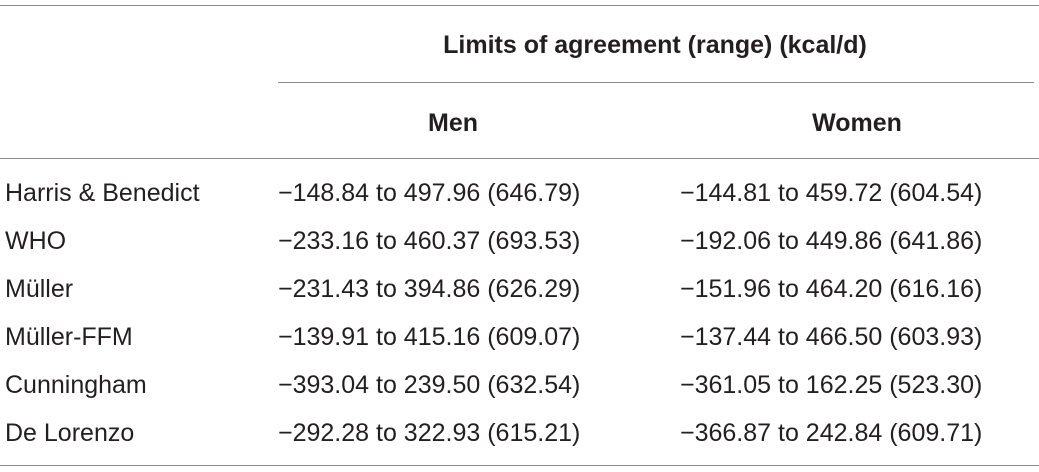 This screenshot has height=472, width=1039. What do you see at coordinates (831, 433) in the screenshot?
I see `cell: −366.87 to 242.84 (609.71)` at bounding box center [831, 433].